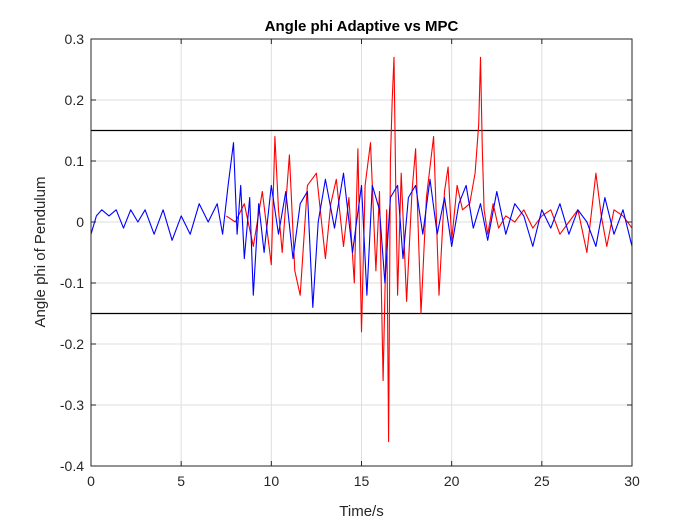  What do you see at coordinates (72, 466) in the screenshot?
I see `y-tick-label: -0.4` at bounding box center [72, 466].